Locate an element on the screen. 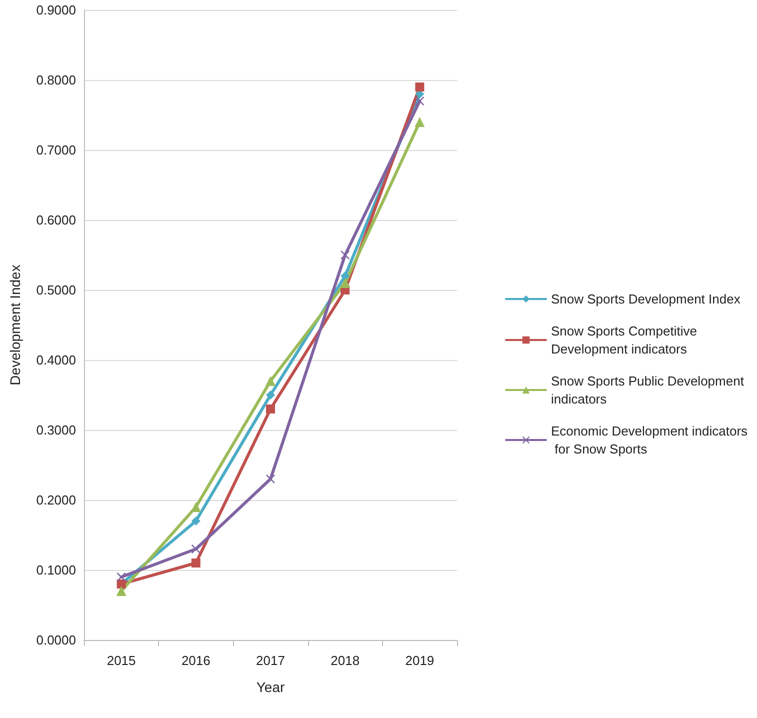  y-tick-label: 0.1000 is located at coordinates (56, 570).